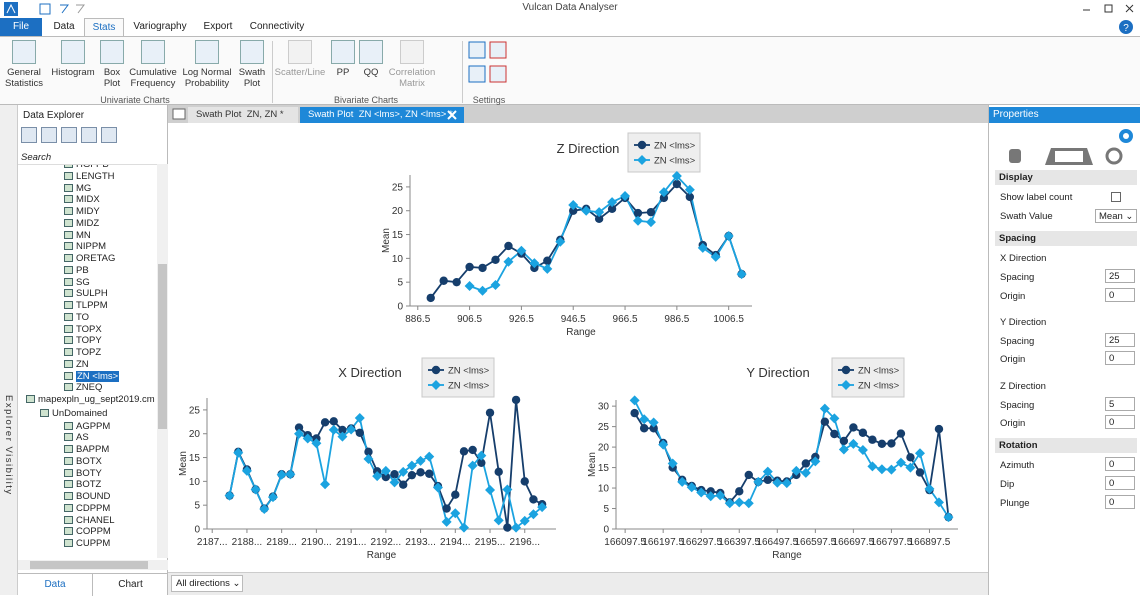  What do you see at coordinates (83, 341) in the screenshot?
I see `tree-item: TOPY` at bounding box center [83, 341].